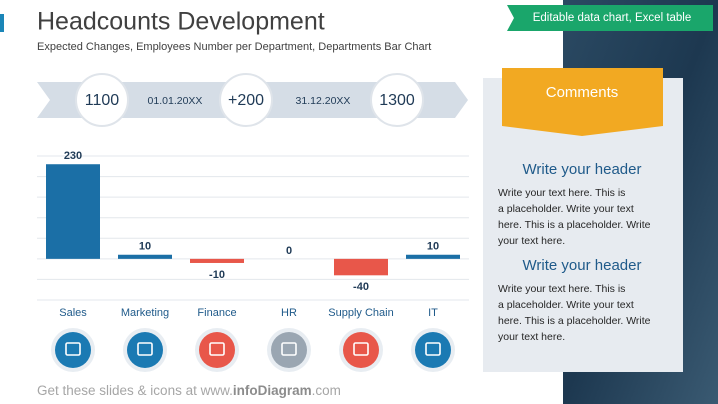 The width and height of the screenshot is (718, 404). What do you see at coordinates (323, 101) in the screenshot?
I see `end-date: 31.12.20XX` at bounding box center [323, 101].